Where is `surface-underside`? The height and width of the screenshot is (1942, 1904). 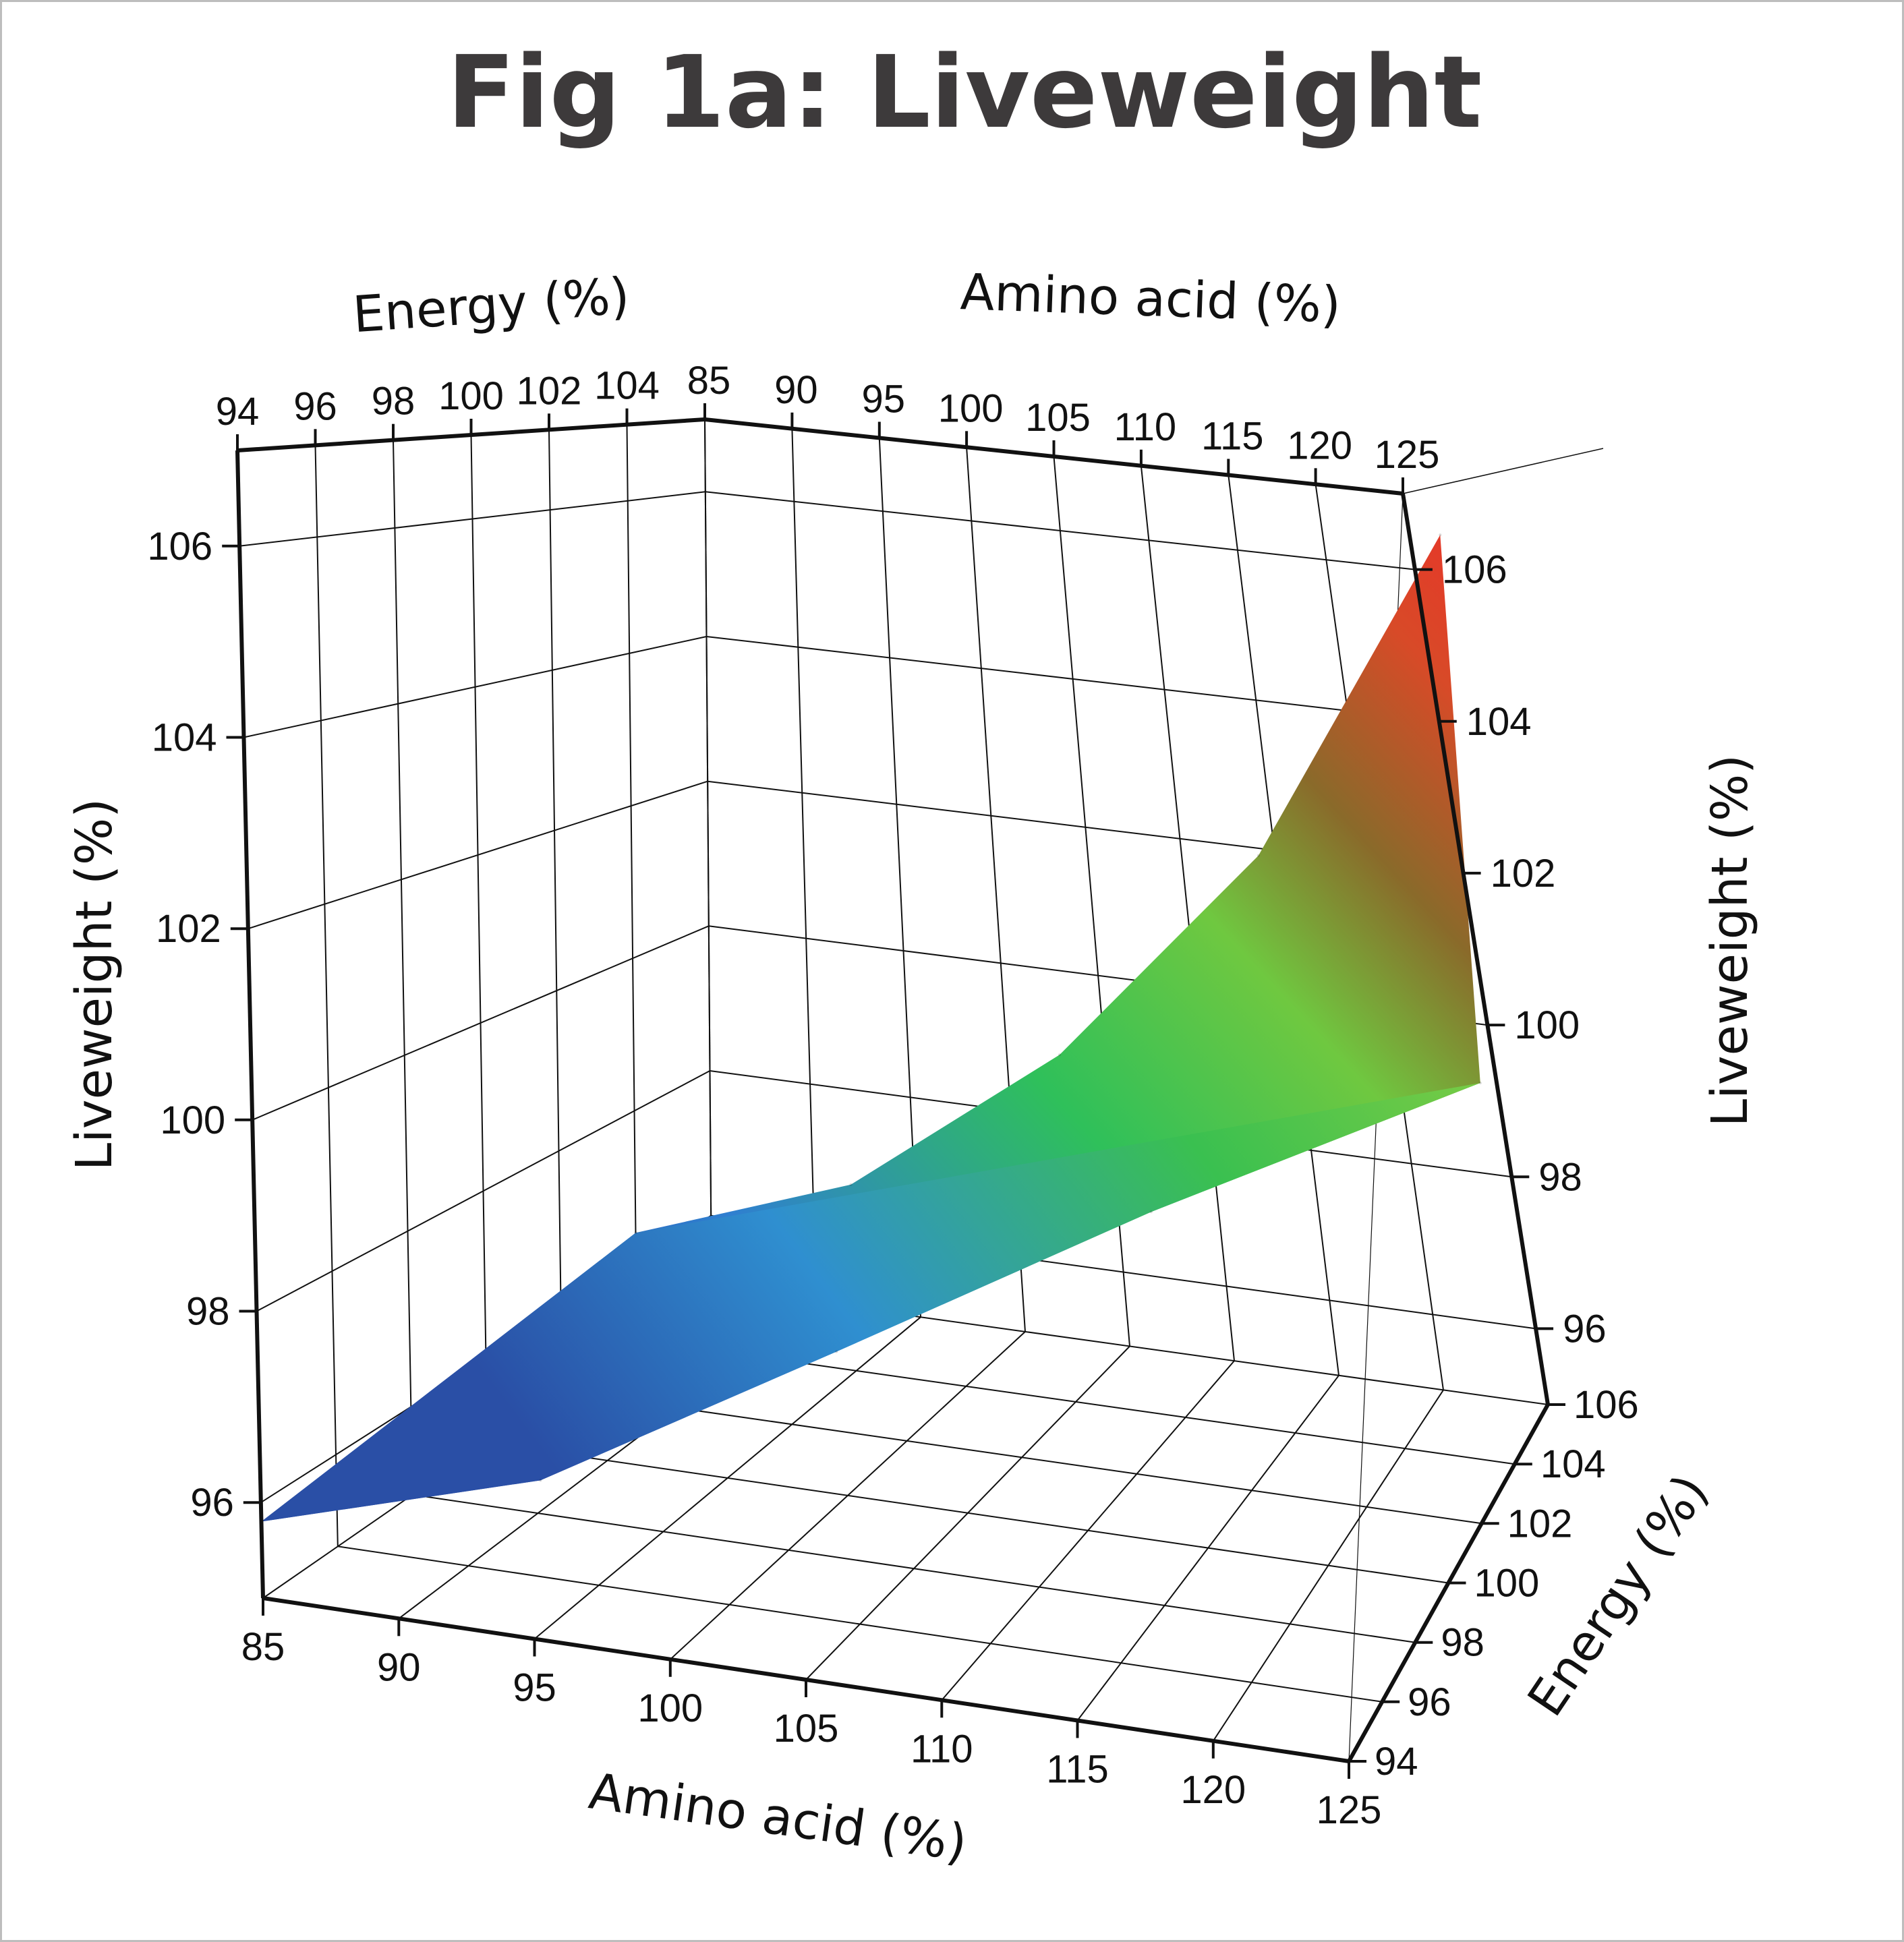
surface-underside is located at coordinates (870, 1303).